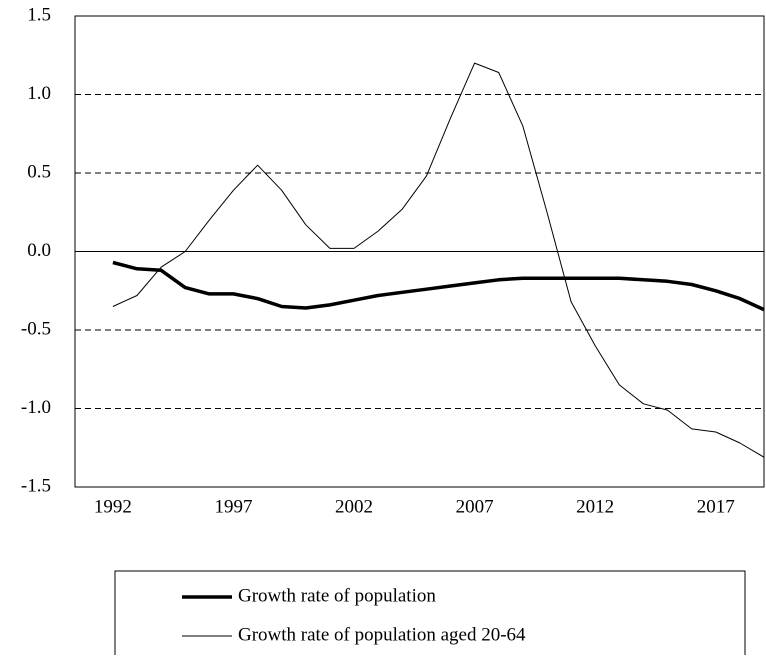  I want to click on x-tick-label: 2017, so click(716, 506).